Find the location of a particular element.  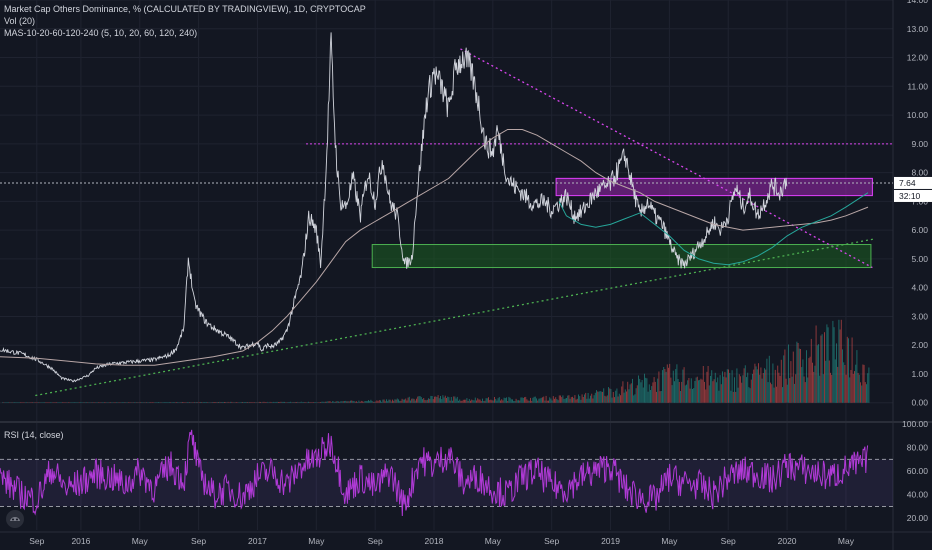

tradingview-logo-icon is located at coordinates (15, 519).